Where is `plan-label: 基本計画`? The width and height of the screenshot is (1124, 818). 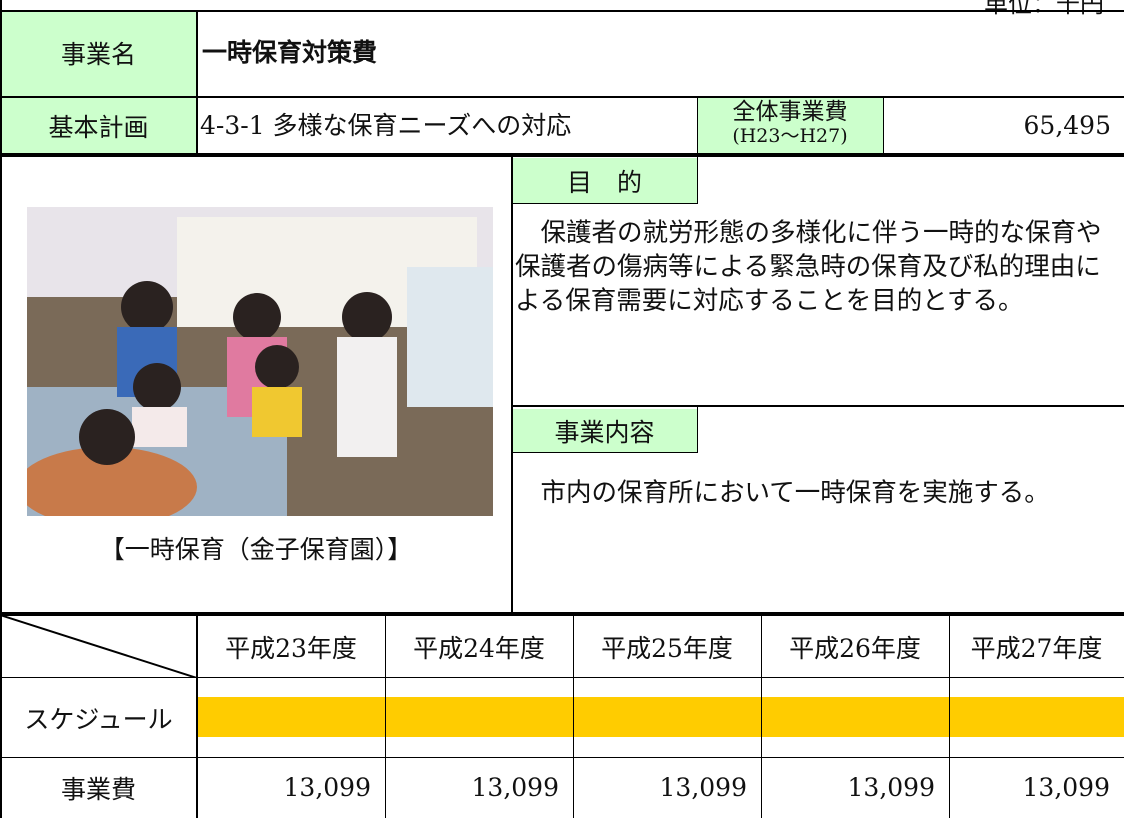
plan-label: 基本計画 is located at coordinates (98, 125).